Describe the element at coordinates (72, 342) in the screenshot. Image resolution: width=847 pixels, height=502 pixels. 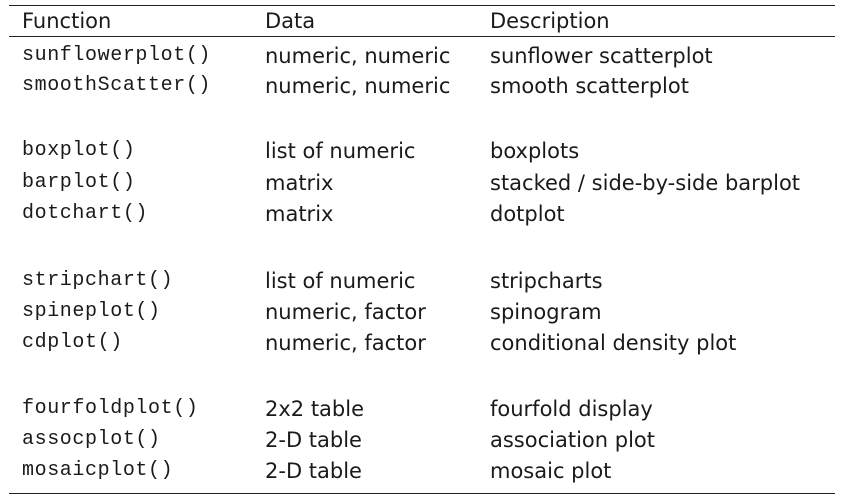
I see `function-name: cdplot()` at that location.